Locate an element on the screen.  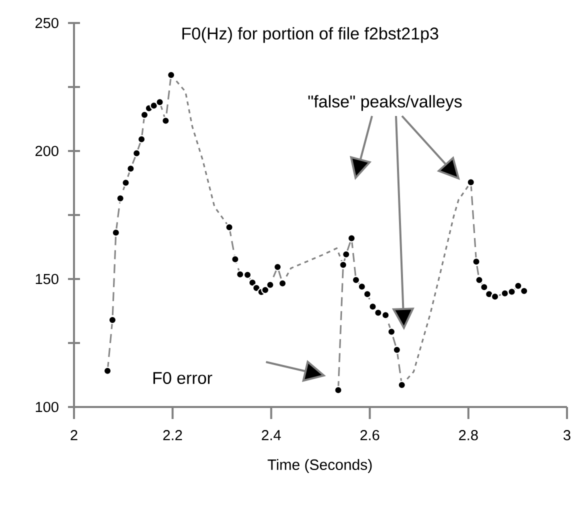
x-tick-label: 3 is located at coordinates (567, 435).